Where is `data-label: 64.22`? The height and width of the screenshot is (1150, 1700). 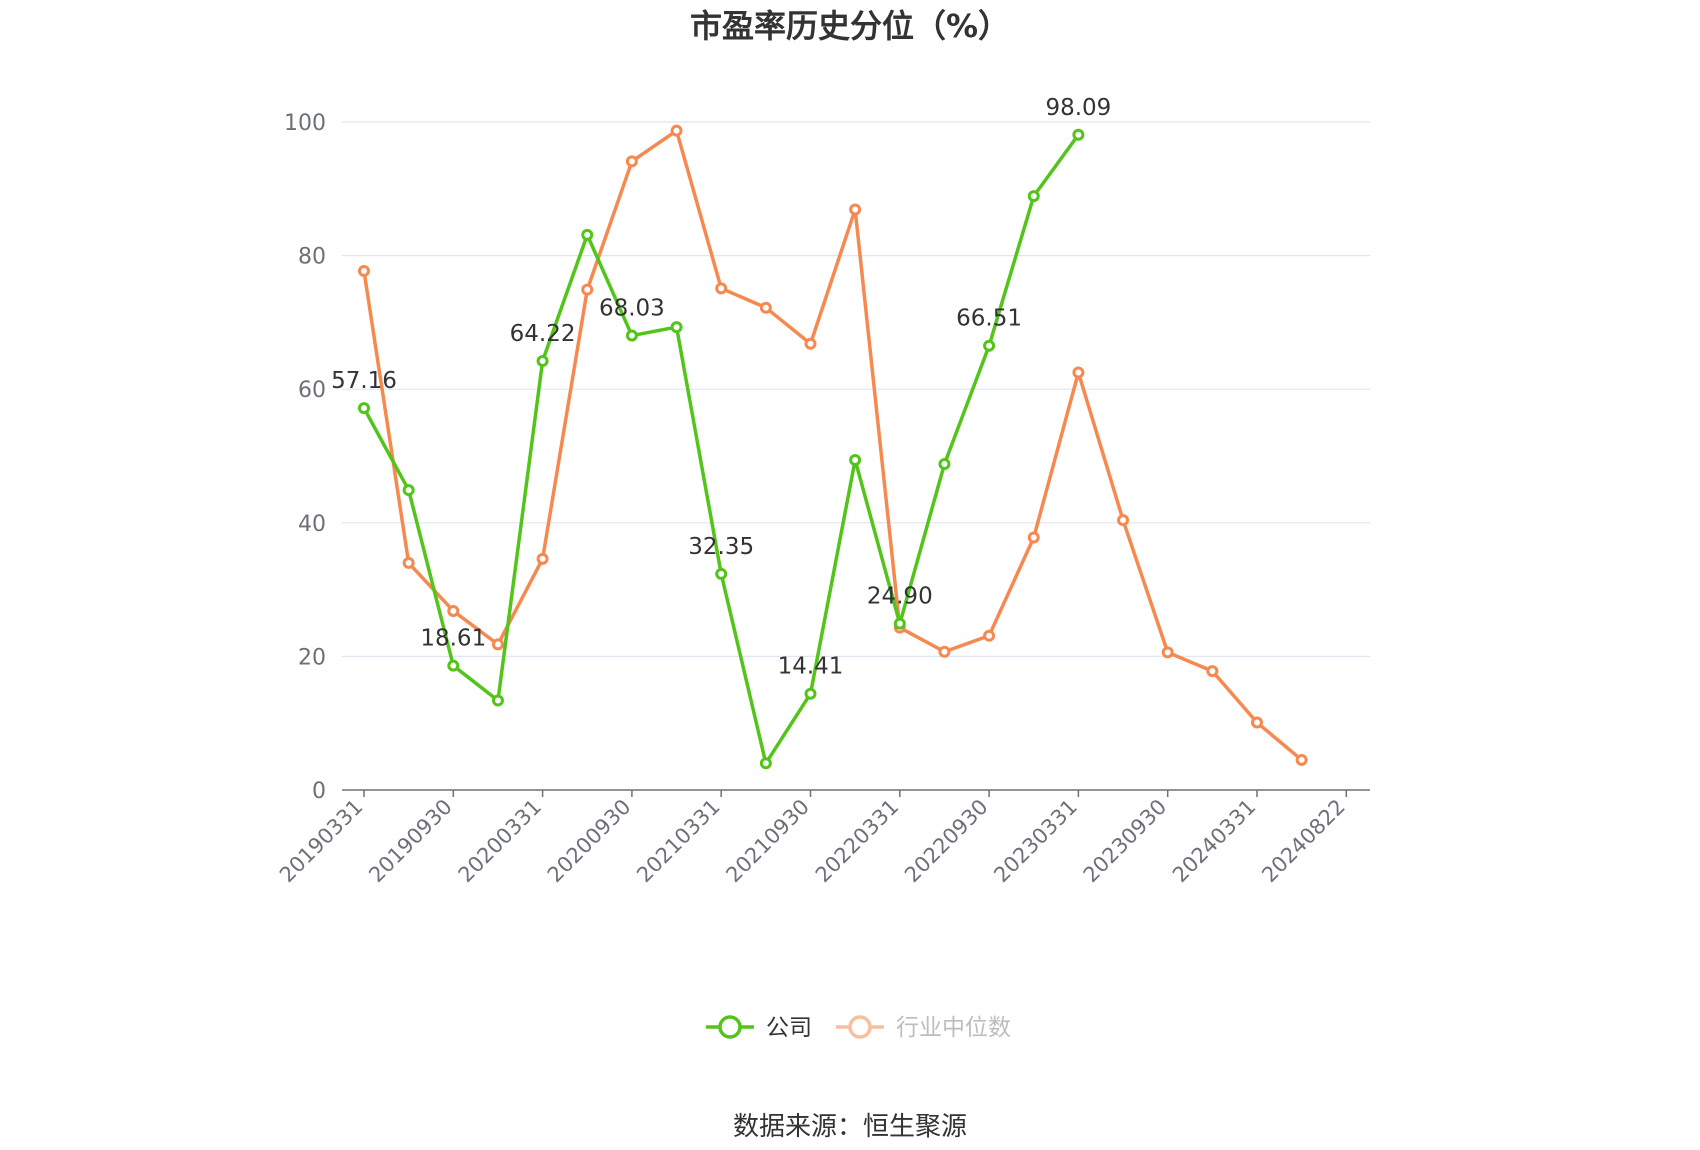
data-label: 64.22 is located at coordinates (543, 334).